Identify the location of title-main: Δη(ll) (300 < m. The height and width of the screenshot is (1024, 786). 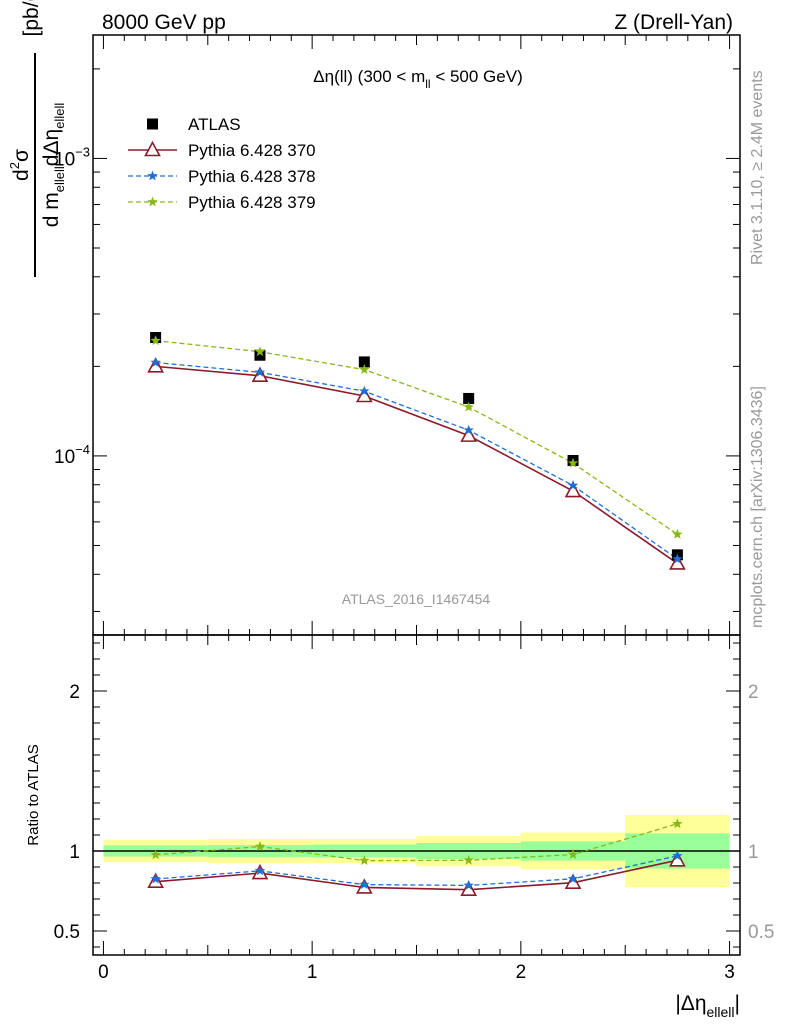
(369, 76).